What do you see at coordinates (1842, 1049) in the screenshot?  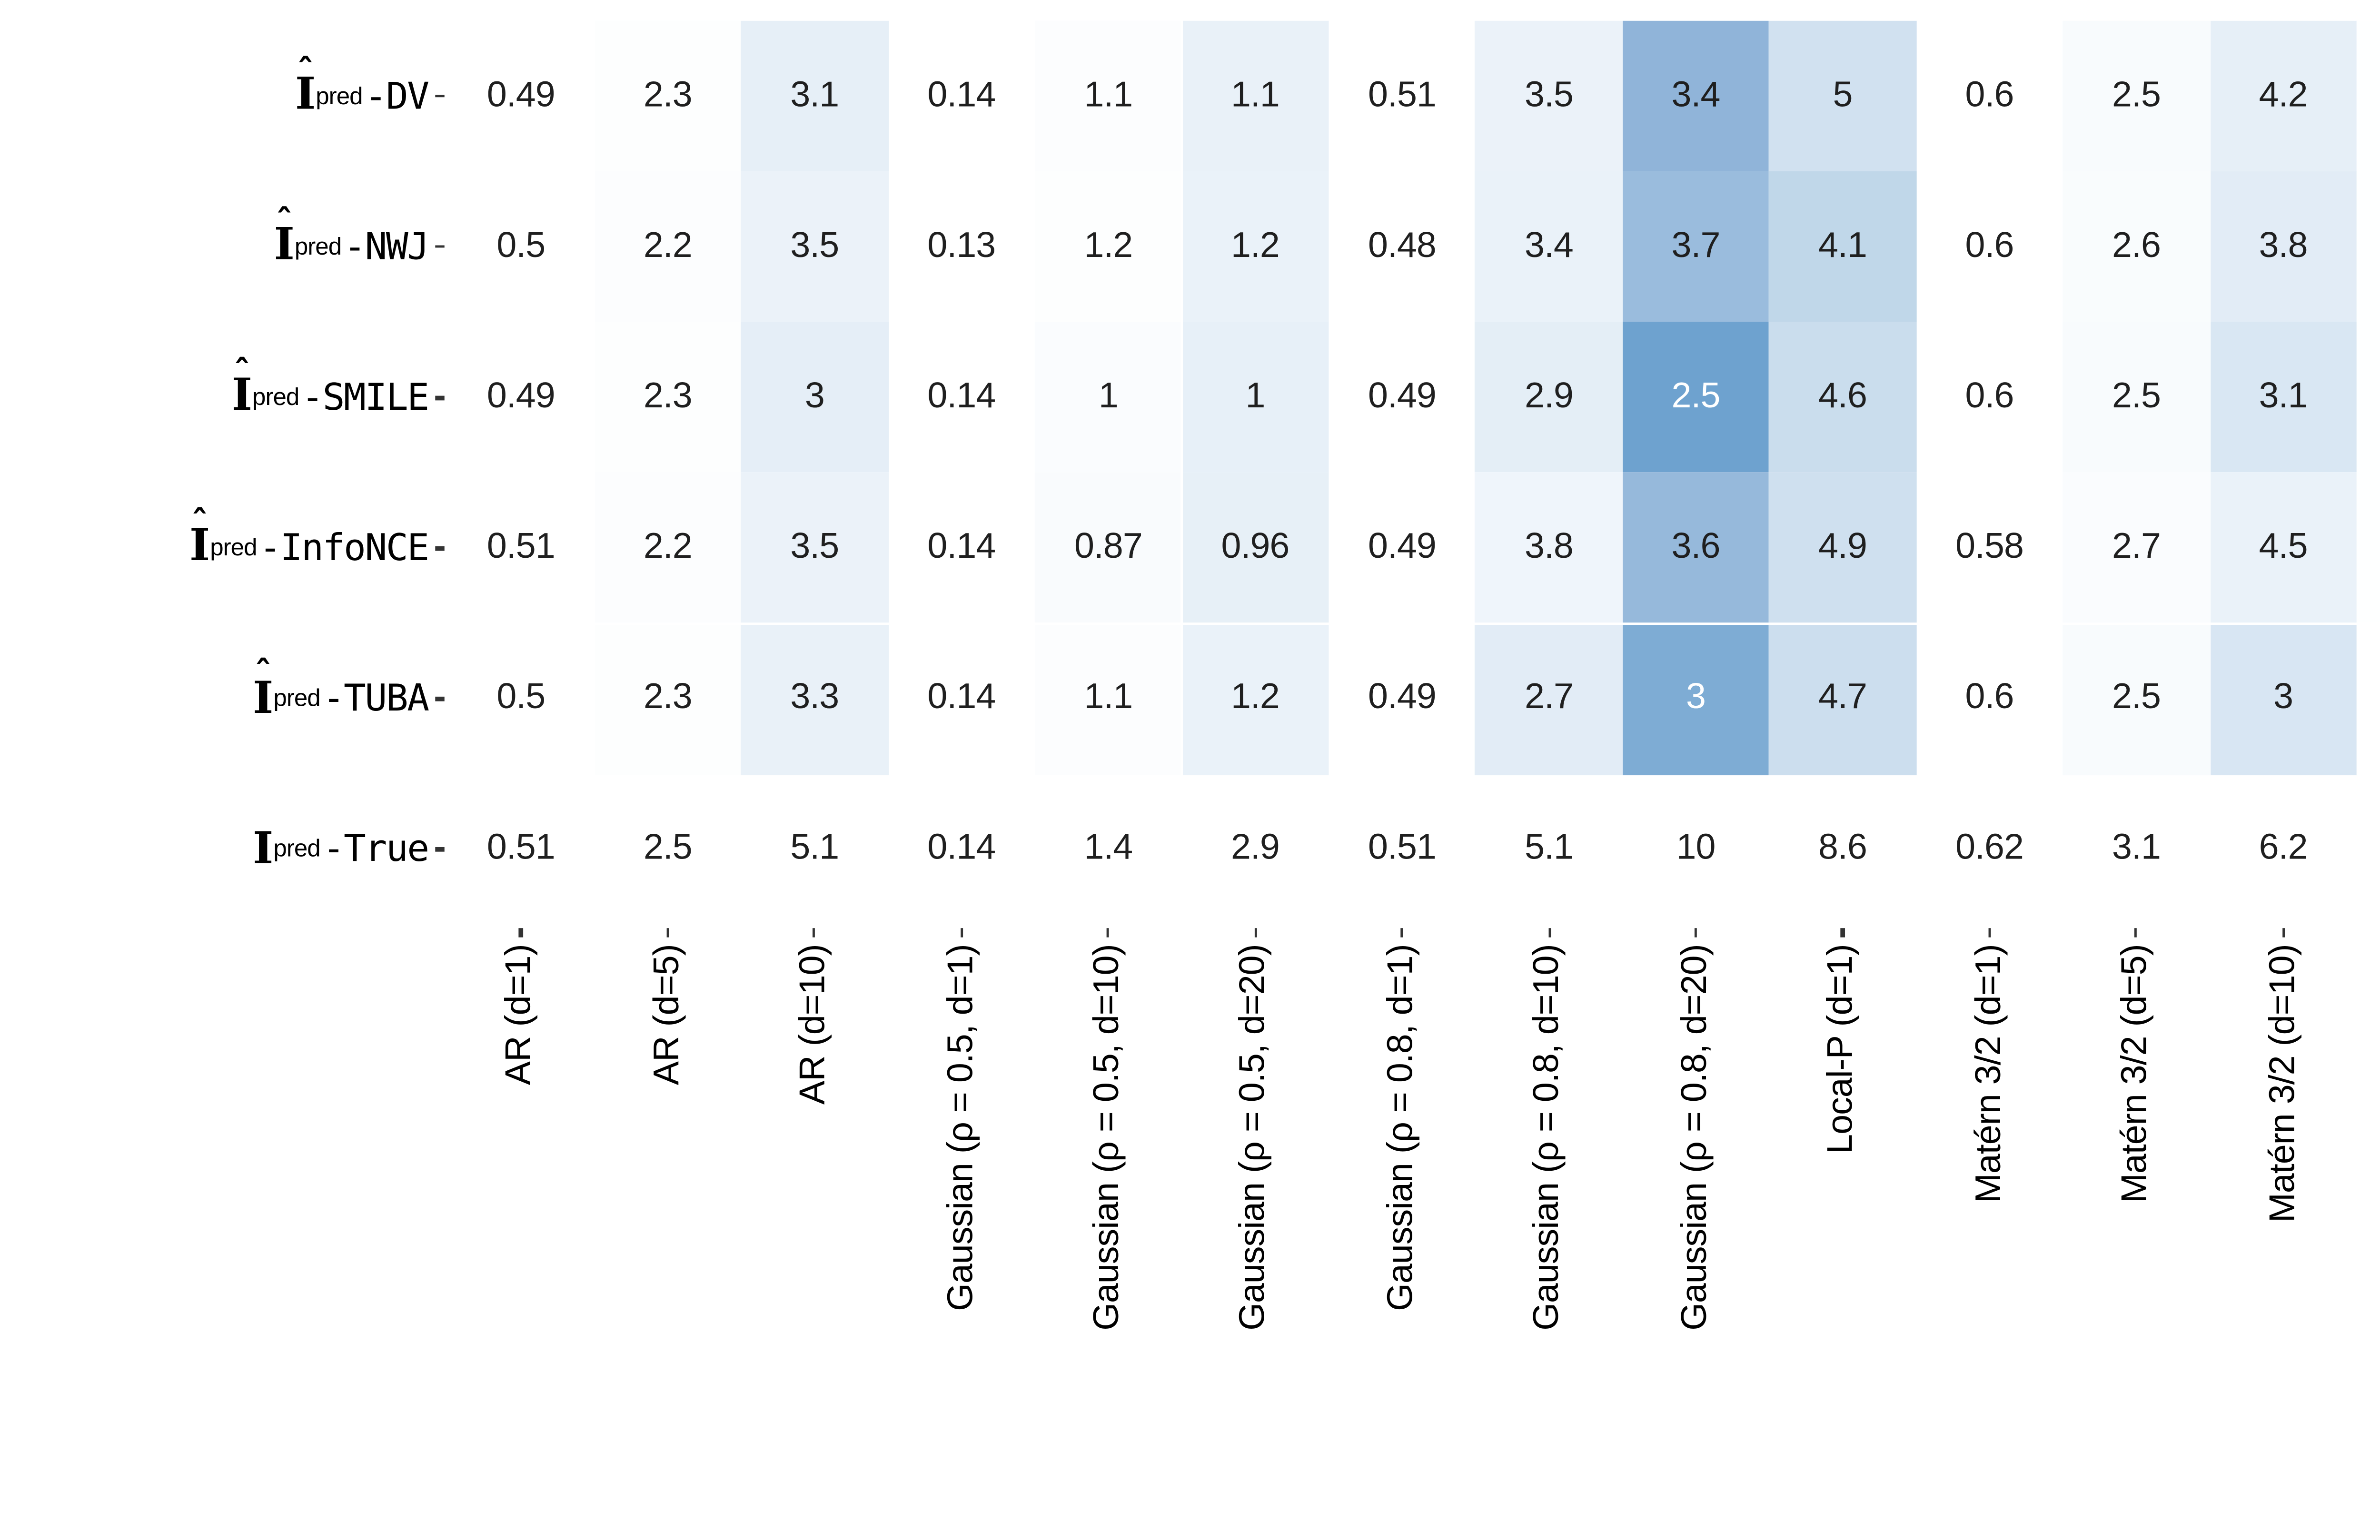 I see `col-label-text: Local-P (d=1)` at bounding box center [1842, 1049].